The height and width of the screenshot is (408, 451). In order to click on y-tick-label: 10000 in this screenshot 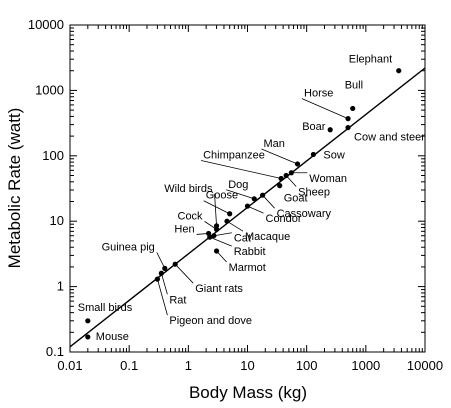, I will do `click(46, 24)`.